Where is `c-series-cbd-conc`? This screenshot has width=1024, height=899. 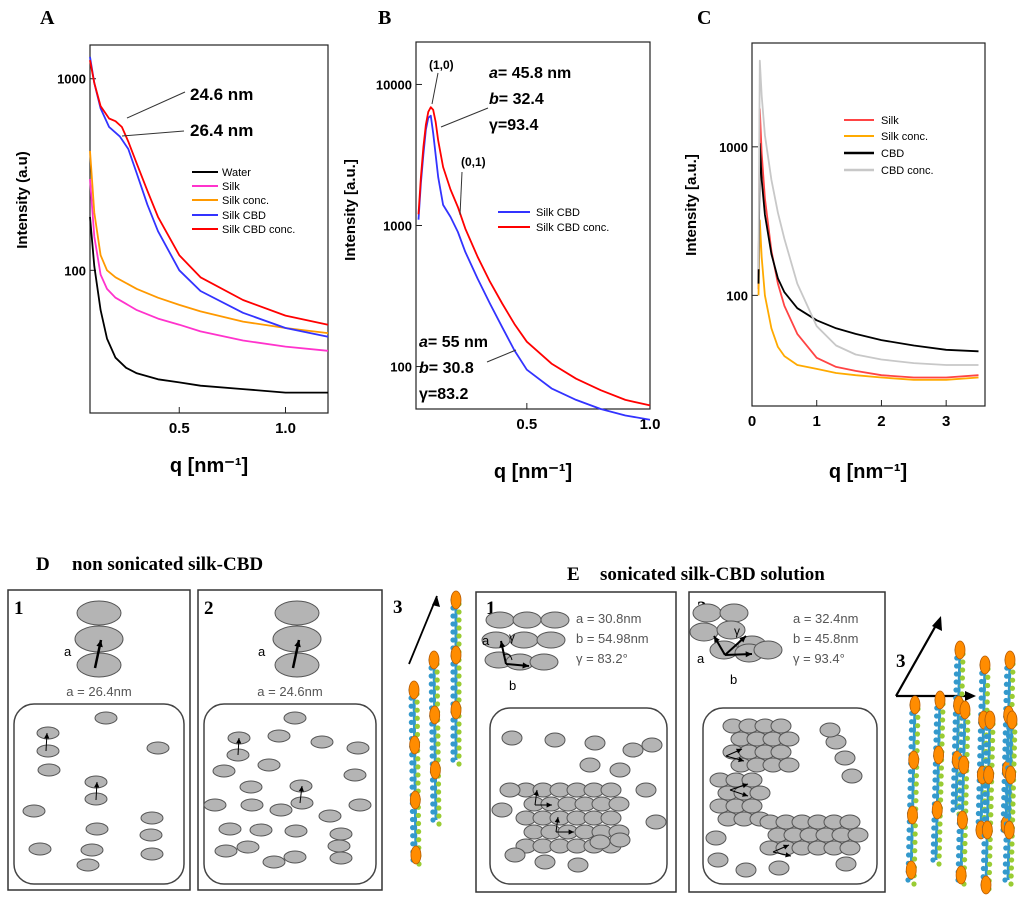
c-series-cbd-conc is located at coordinates (868, 212).